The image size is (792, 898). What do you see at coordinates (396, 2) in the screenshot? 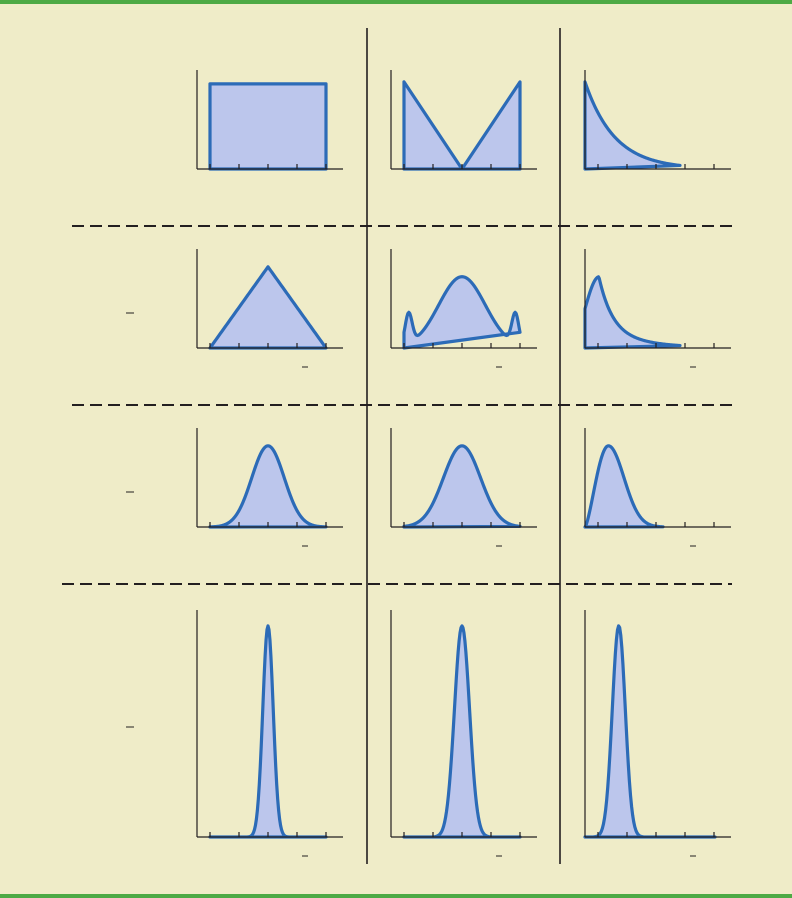
I see `top-frame-bar` at bounding box center [396, 2].